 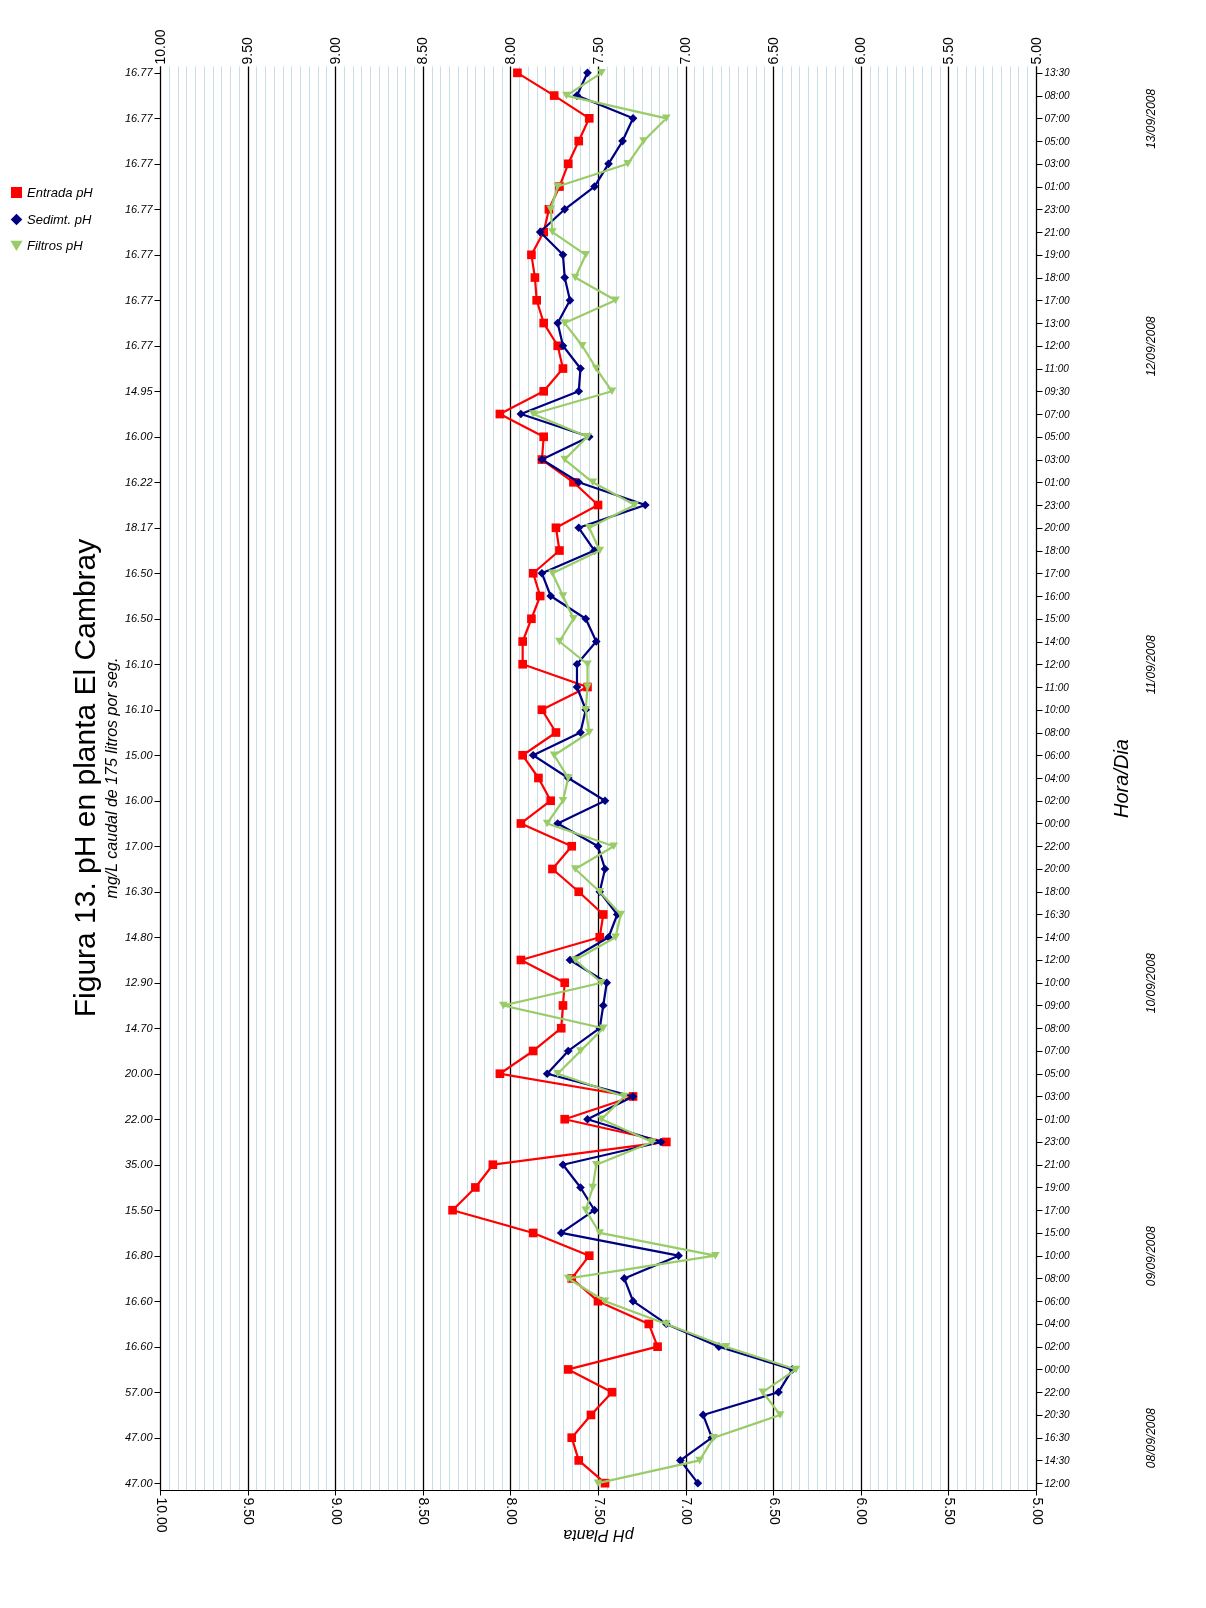 I want to click on x2-tick-label: 9.00, so click(x=336, y=1511).